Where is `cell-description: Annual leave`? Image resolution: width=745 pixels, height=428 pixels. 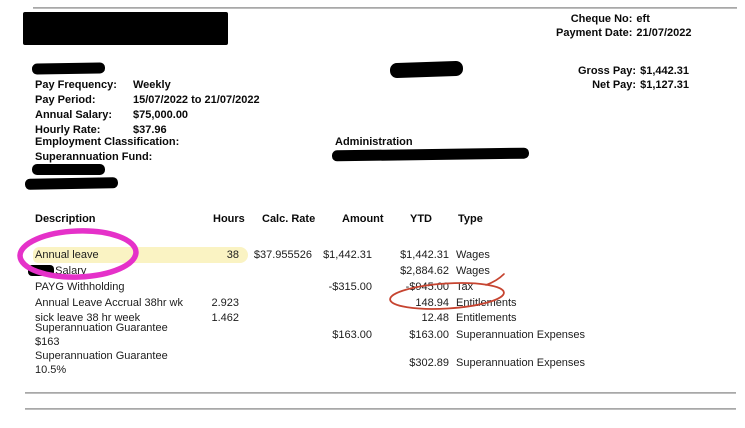
cell-description: Annual leave is located at coordinates (67, 255).